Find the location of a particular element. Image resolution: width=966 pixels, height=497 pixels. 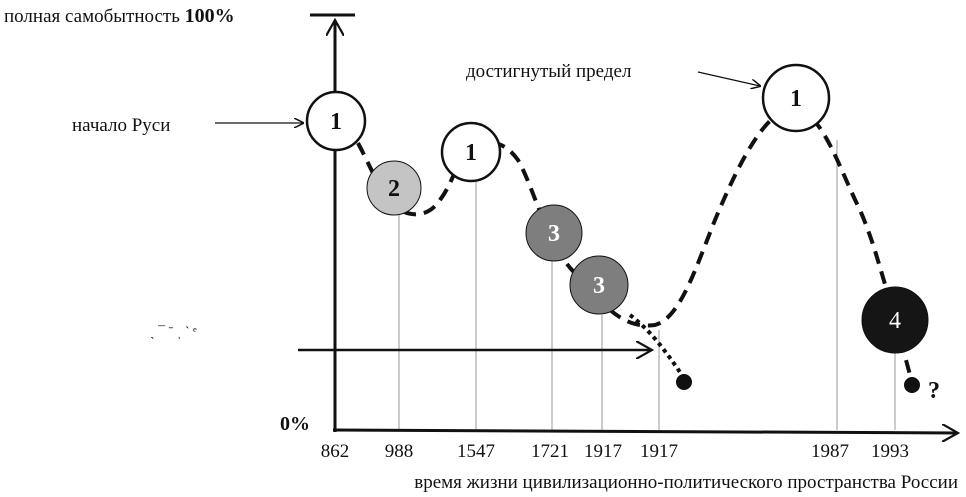

start-label: начало Руси is located at coordinates (121, 125).